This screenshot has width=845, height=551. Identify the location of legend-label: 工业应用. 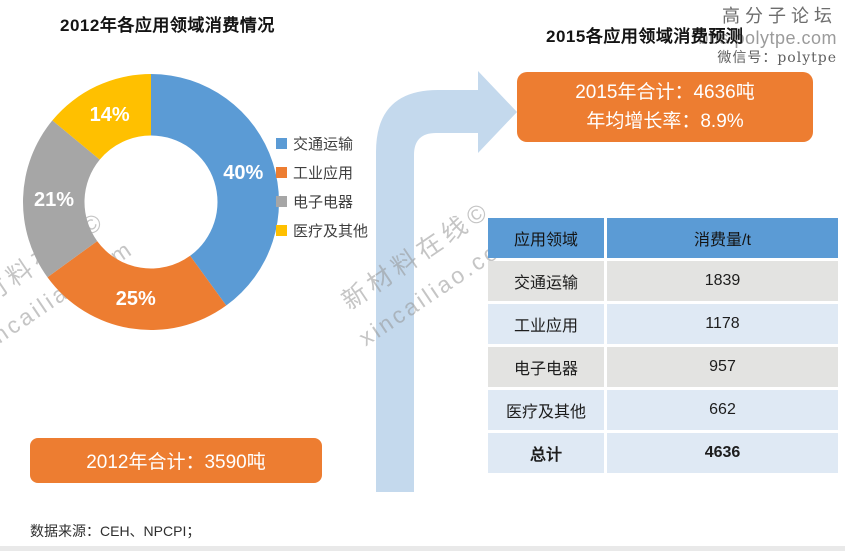
(323, 173).